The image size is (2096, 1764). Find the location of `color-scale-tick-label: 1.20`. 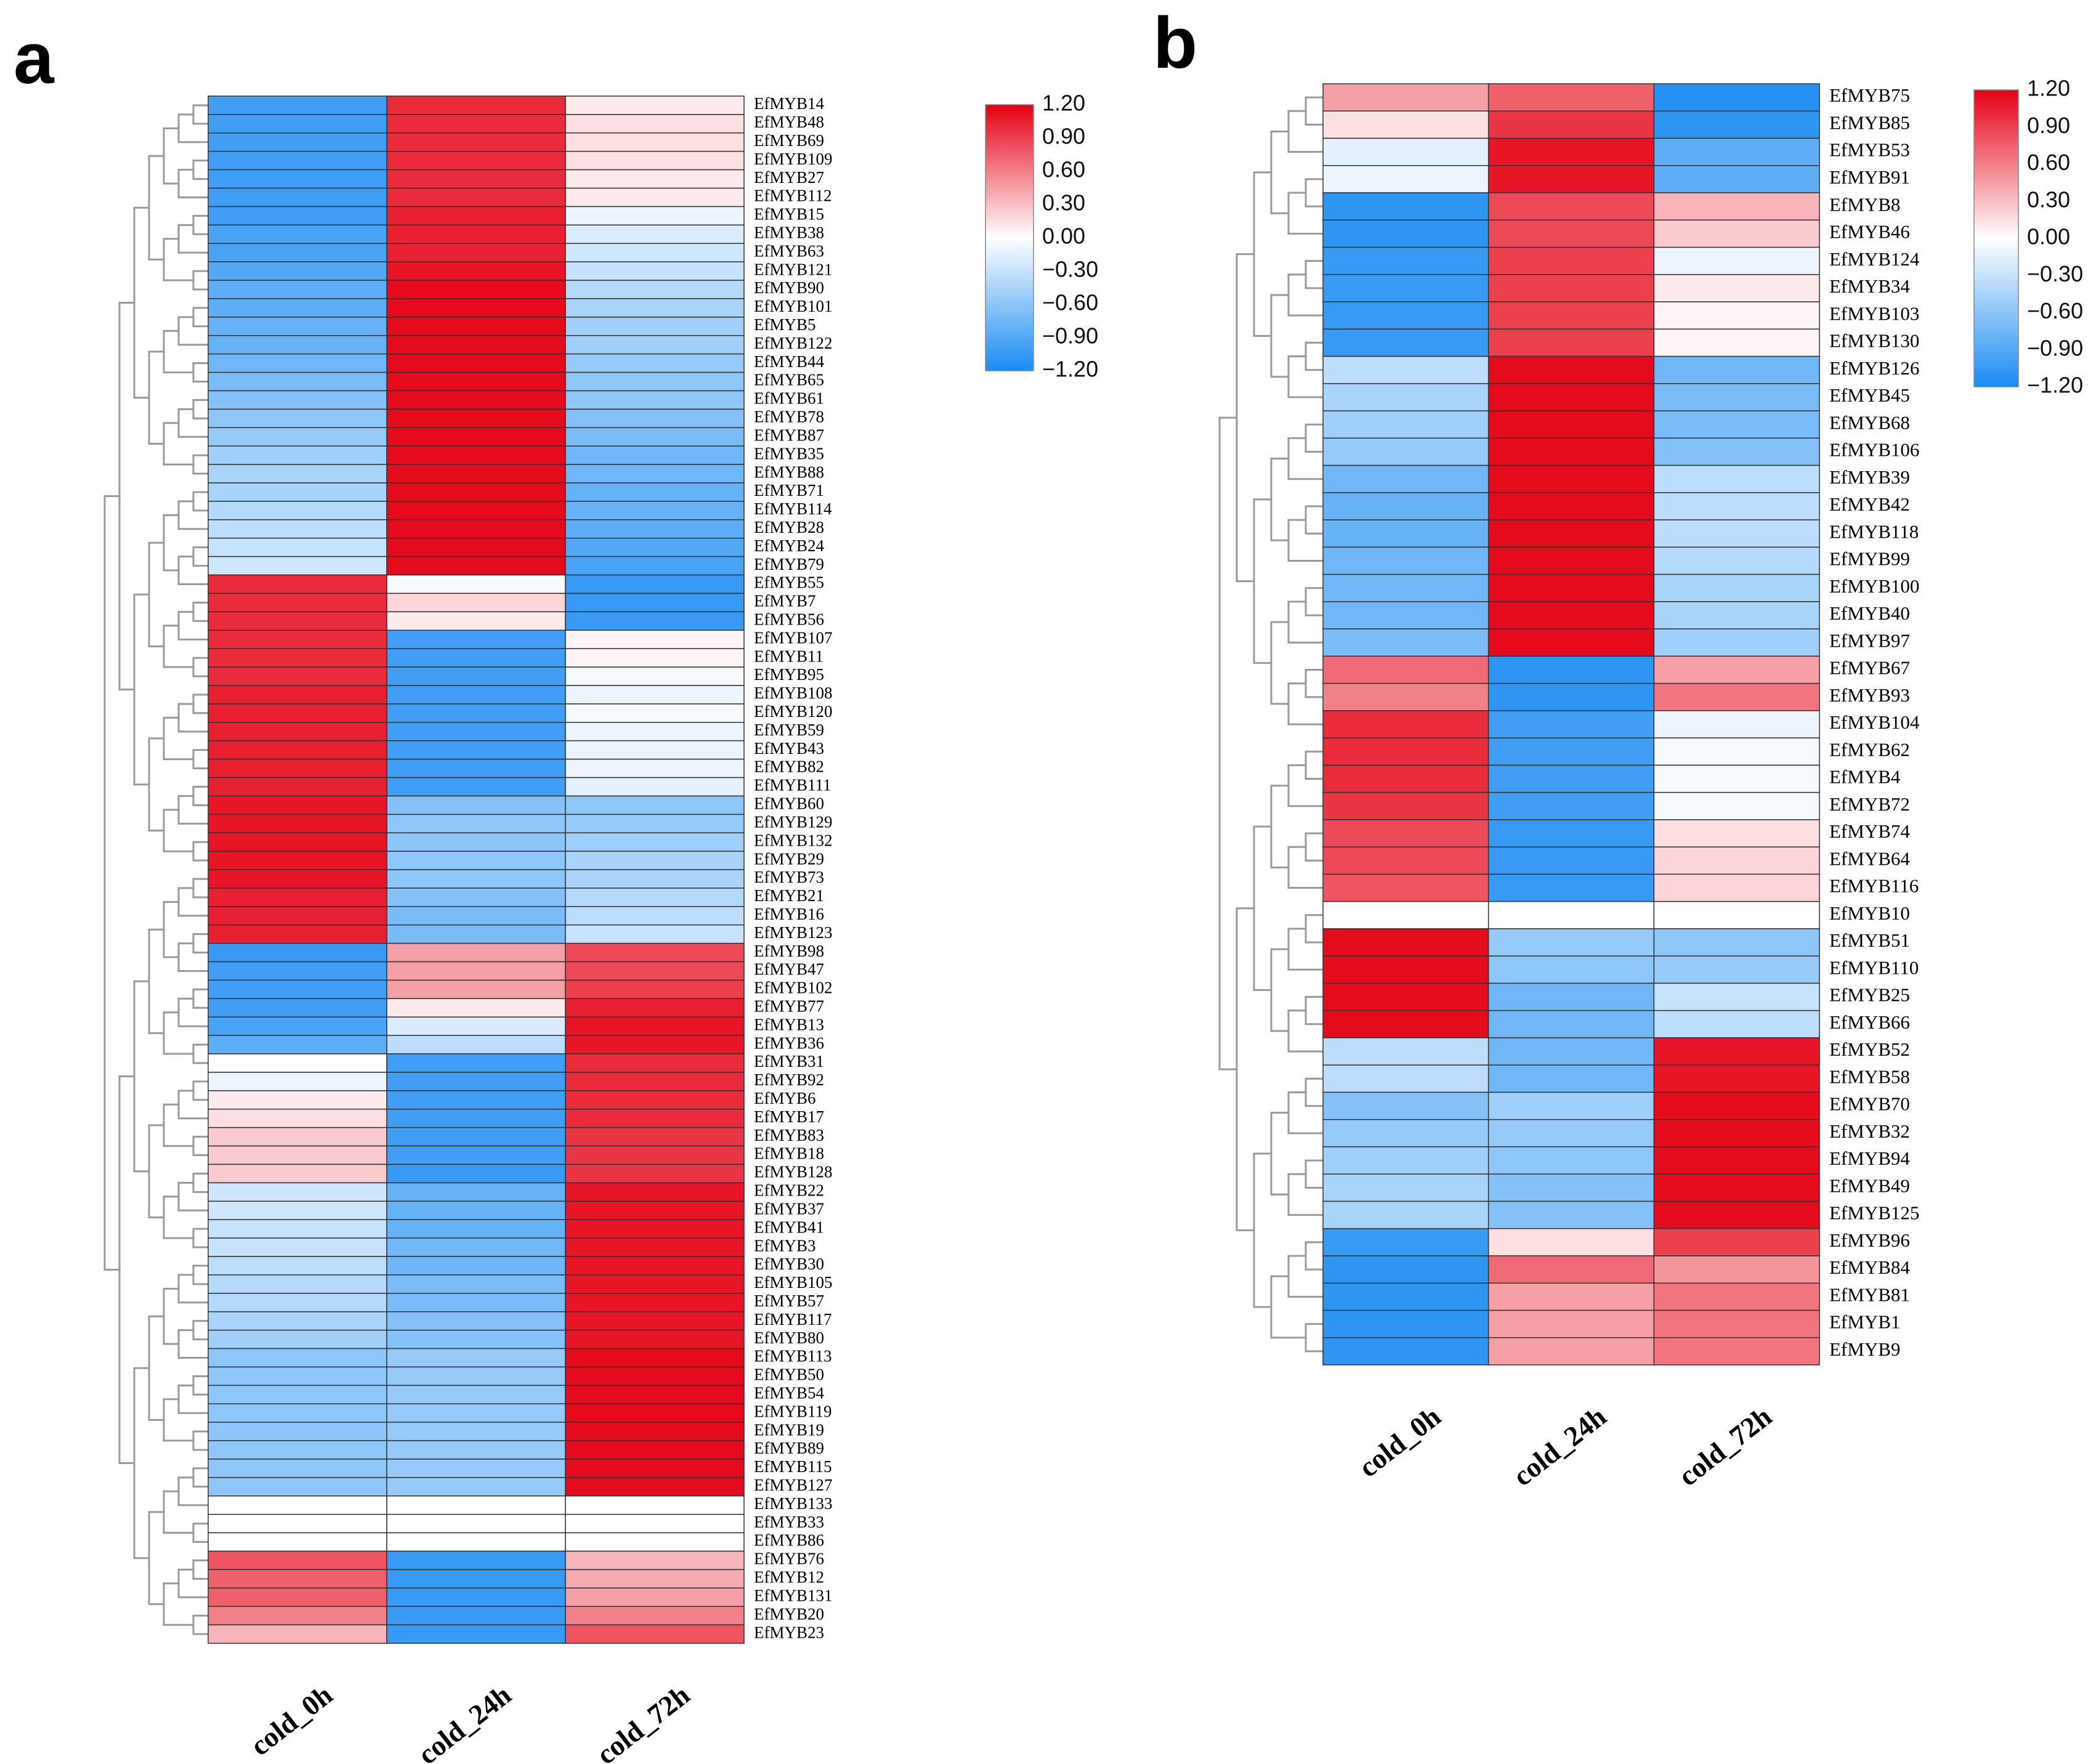

color-scale-tick-label: 1.20 is located at coordinates (1064, 104).